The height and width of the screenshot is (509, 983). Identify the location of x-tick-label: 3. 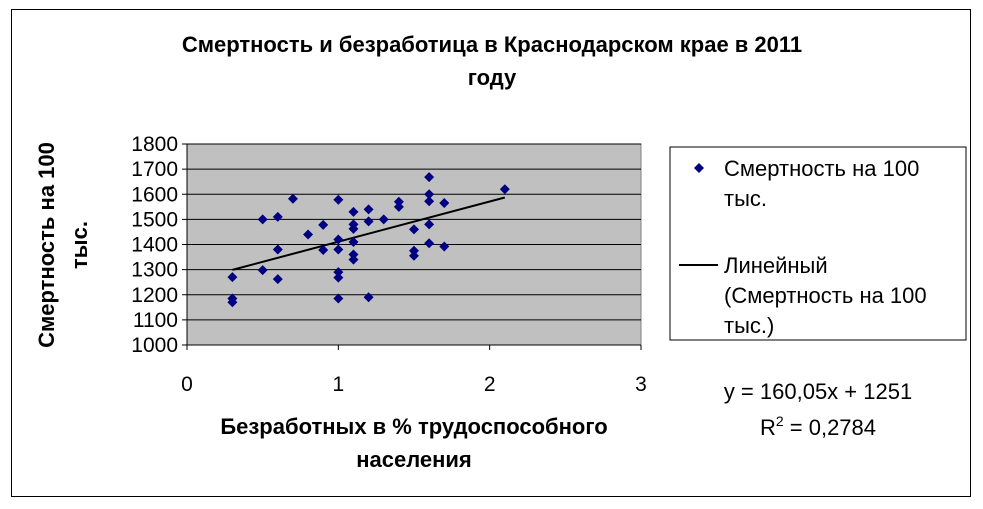
(641, 384).